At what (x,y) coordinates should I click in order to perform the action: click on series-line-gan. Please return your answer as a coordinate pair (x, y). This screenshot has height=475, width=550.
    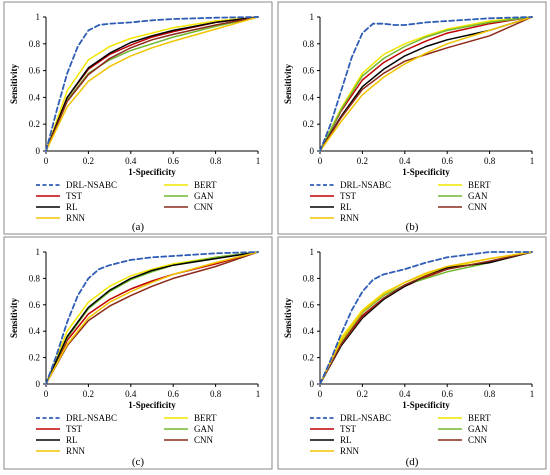
    Looking at the image, I should click on (152, 318).